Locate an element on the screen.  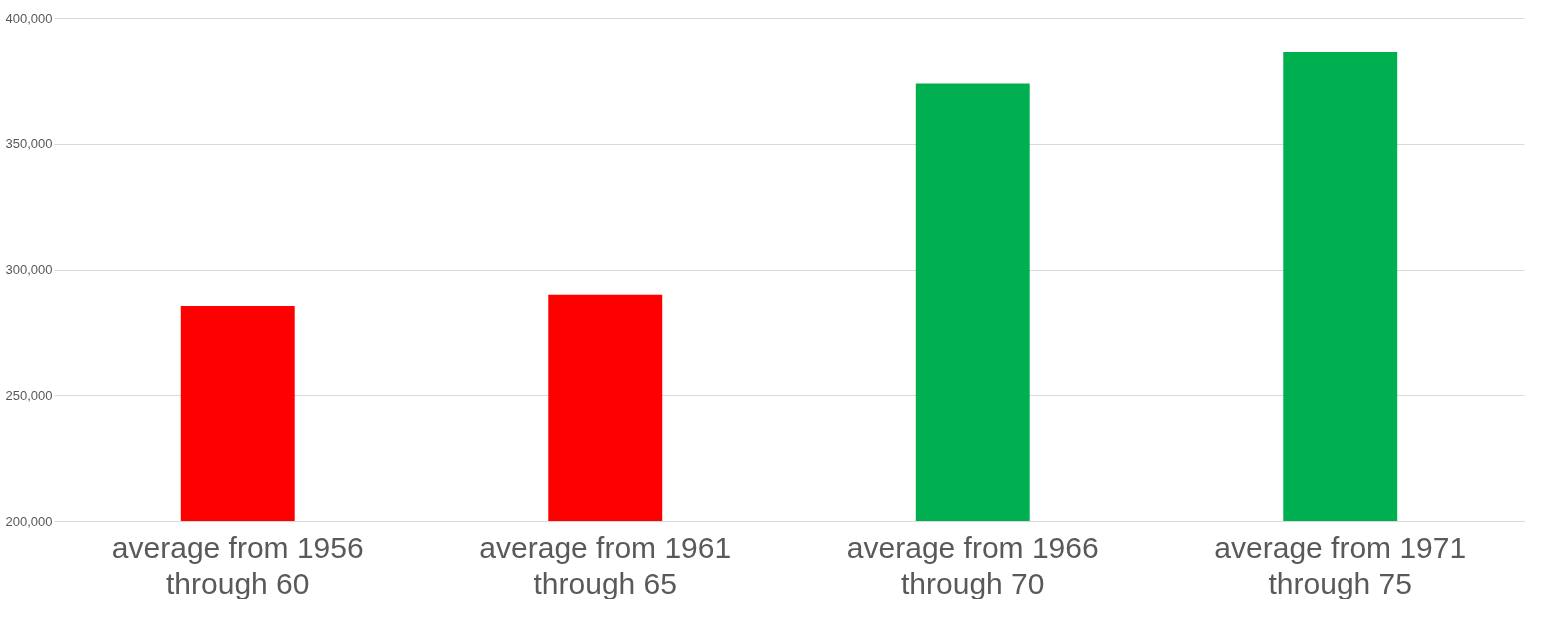
y-tick-label: 350,000 is located at coordinates (29, 144).